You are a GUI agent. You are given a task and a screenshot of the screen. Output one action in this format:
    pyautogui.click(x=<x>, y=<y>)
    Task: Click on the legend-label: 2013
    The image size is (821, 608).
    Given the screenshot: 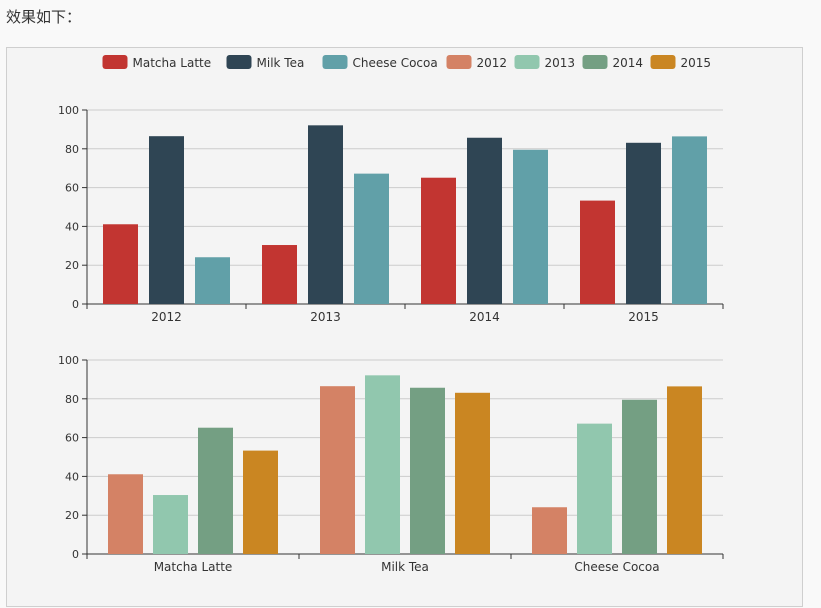 What is the action you would take?
    pyautogui.click(x=560, y=63)
    